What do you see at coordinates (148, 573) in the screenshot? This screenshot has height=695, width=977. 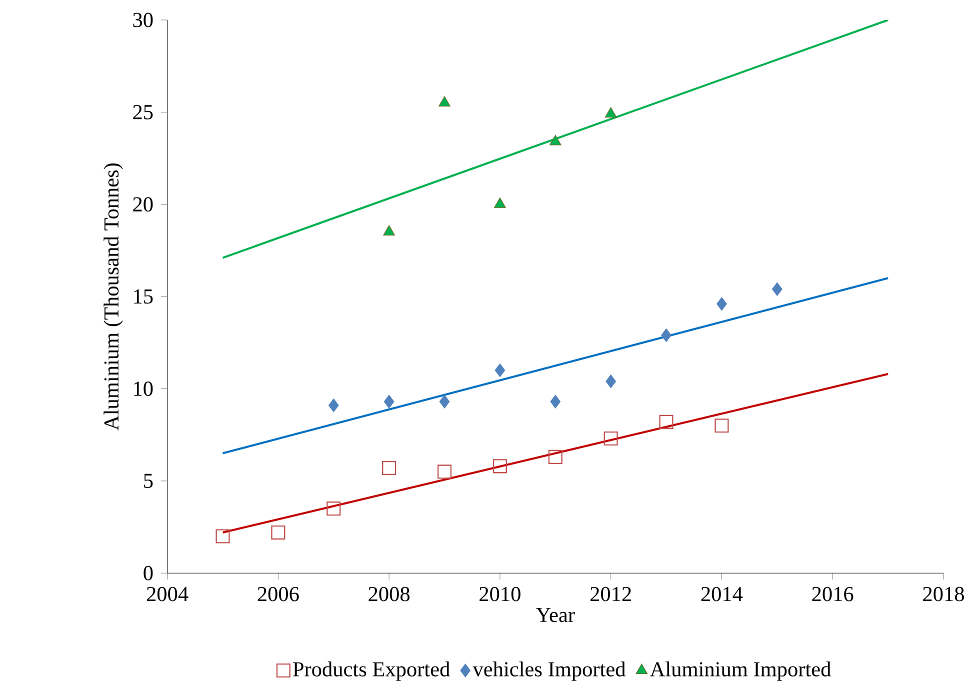 I see `y-tick-label: 0` at bounding box center [148, 573].